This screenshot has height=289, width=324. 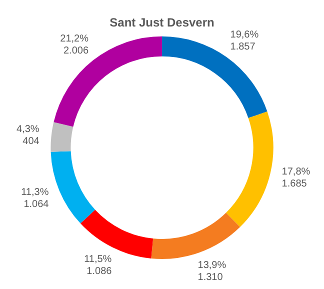 What do you see at coordinates (244, 41) in the screenshot?
I see `data-label: 19,6% 1.857` at bounding box center [244, 41].